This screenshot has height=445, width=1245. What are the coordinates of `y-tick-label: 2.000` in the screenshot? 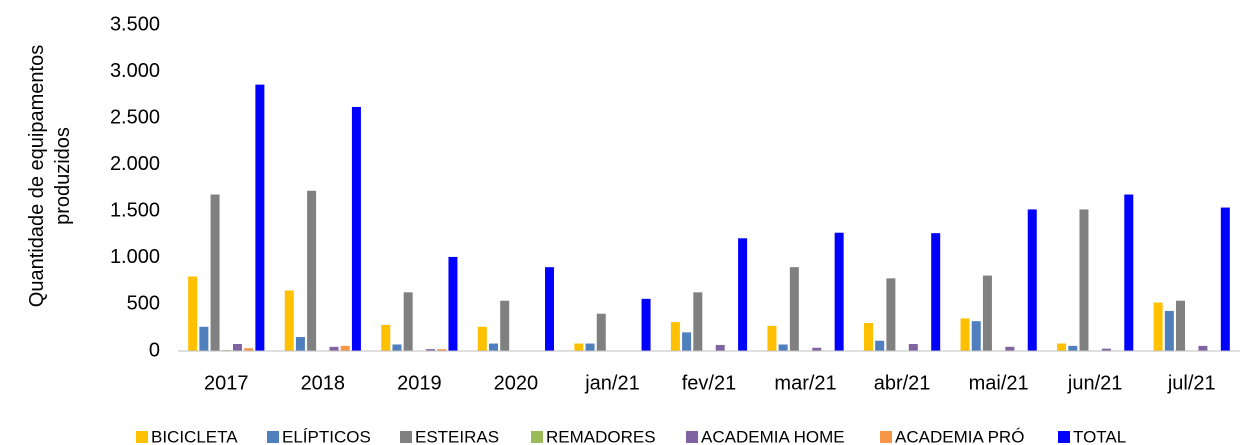 It's located at (135, 164).